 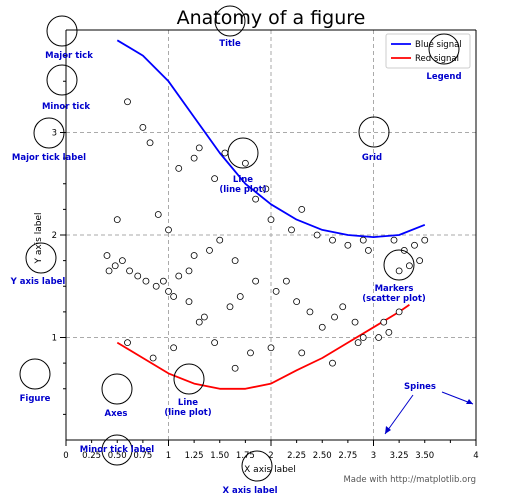 What do you see at coordinates (347, 456) in the screenshot?
I see `x-minor-tick-label-8: 2.75` at bounding box center [347, 456].